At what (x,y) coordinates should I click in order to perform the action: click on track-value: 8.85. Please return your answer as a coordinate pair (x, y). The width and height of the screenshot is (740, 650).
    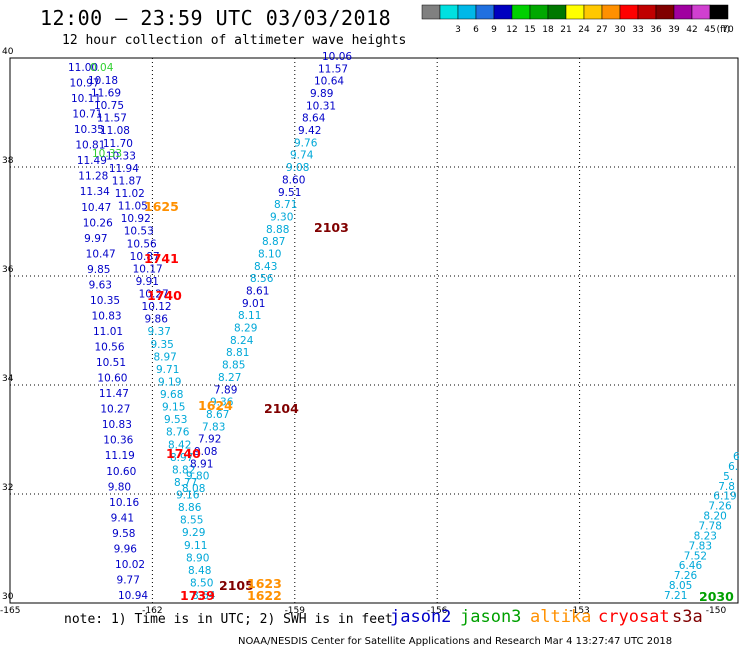
    Looking at the image, I should click on (233, 366).